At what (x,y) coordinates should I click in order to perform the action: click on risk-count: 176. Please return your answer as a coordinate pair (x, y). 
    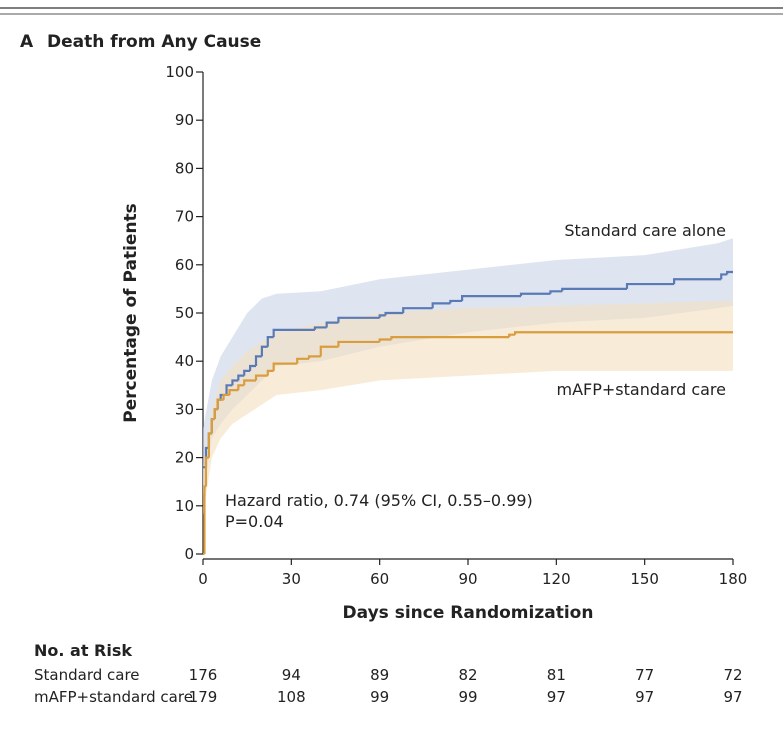
    Looking at the image, I should click on (203, 675).